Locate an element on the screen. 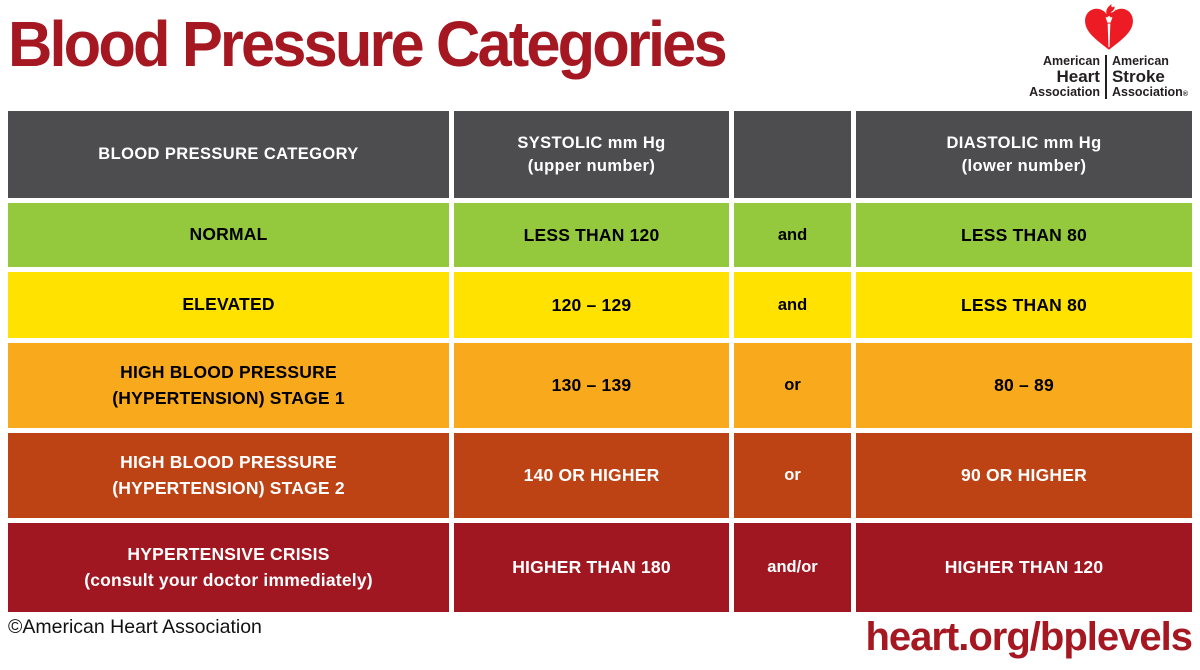  elevated-diastolic-cell: LESS THAN 80 is located at coordinates (1024, 305).